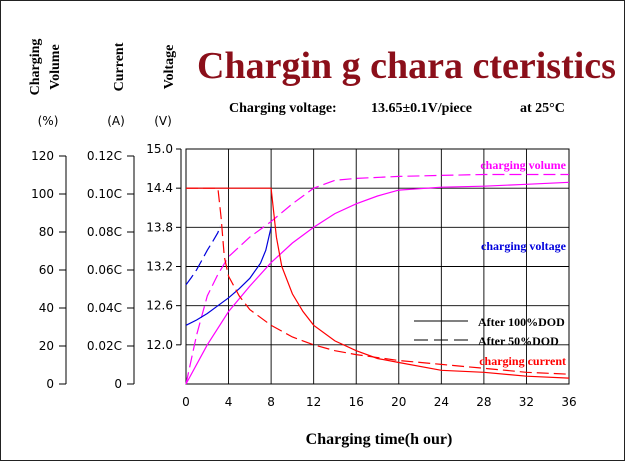 This screenshot has width=625, height=461. Describe the element at coordinates (186, 402) in the screenshot. I see `x-tick-label: 0` at that location.